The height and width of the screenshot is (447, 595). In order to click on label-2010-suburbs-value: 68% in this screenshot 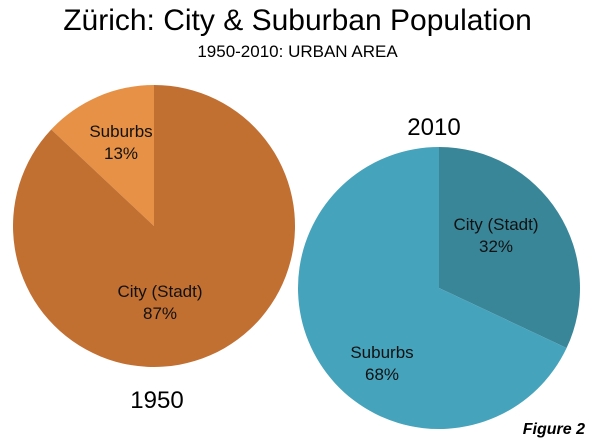, I will do `click(382, 374)`.